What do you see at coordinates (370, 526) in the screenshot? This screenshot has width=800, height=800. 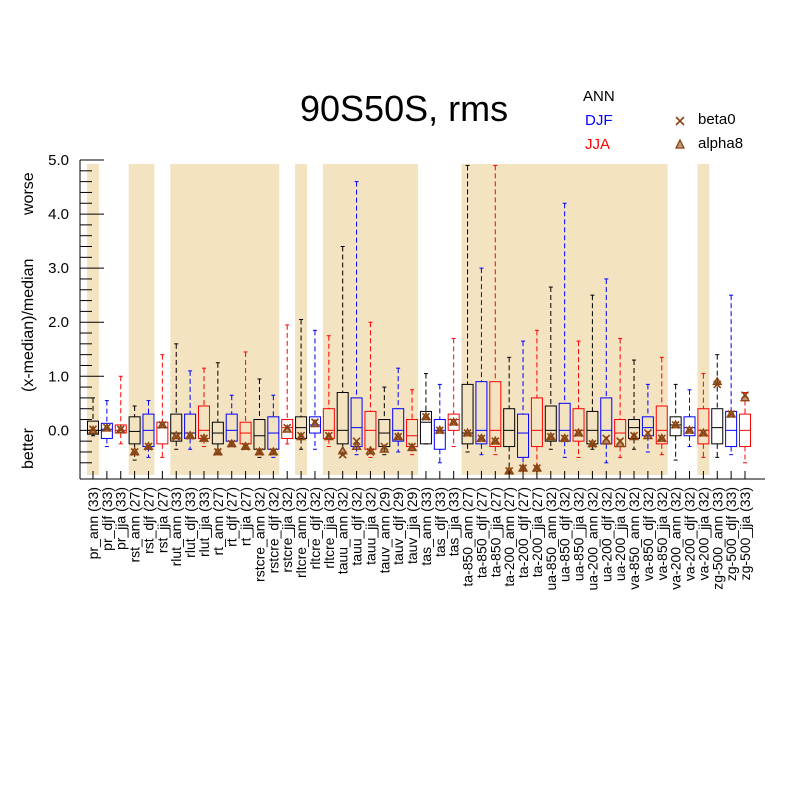 I see `x-tick-label: tauu_jja (32)` at bounding box center [370, 526].